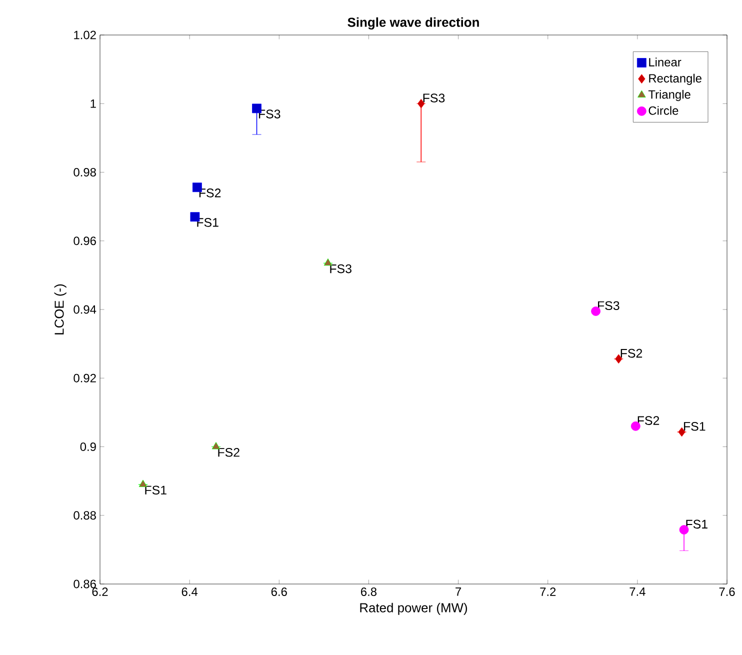 The height and width of the screenshot is (655, 742). What do you see at coordinates (85, 378) in the screenshot?
I see `y-tick-label: 0.92` at bounding box center [85, 378].